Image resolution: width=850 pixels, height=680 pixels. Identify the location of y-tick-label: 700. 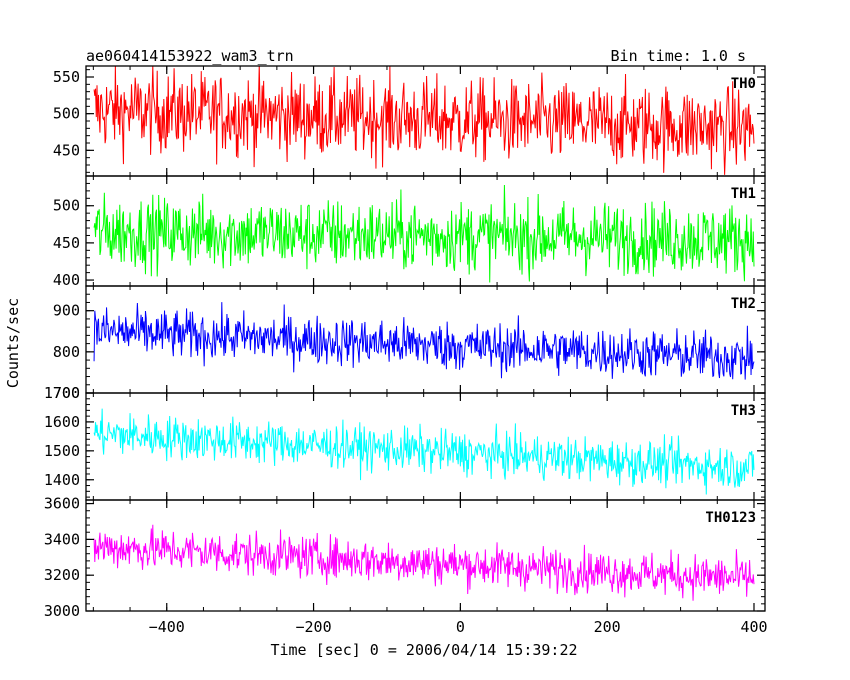
(66, 393).